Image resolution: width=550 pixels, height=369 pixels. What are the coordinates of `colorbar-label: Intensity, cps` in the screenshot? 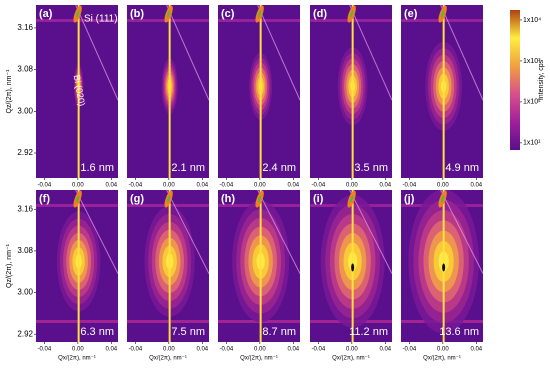 It's located at (541, 79).